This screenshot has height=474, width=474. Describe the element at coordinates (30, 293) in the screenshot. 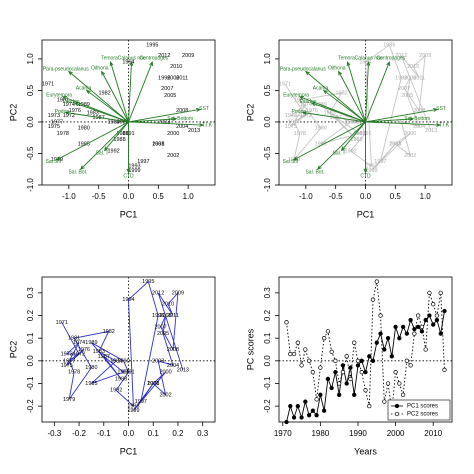

I see `y-tick-label: 0.3` at that location.